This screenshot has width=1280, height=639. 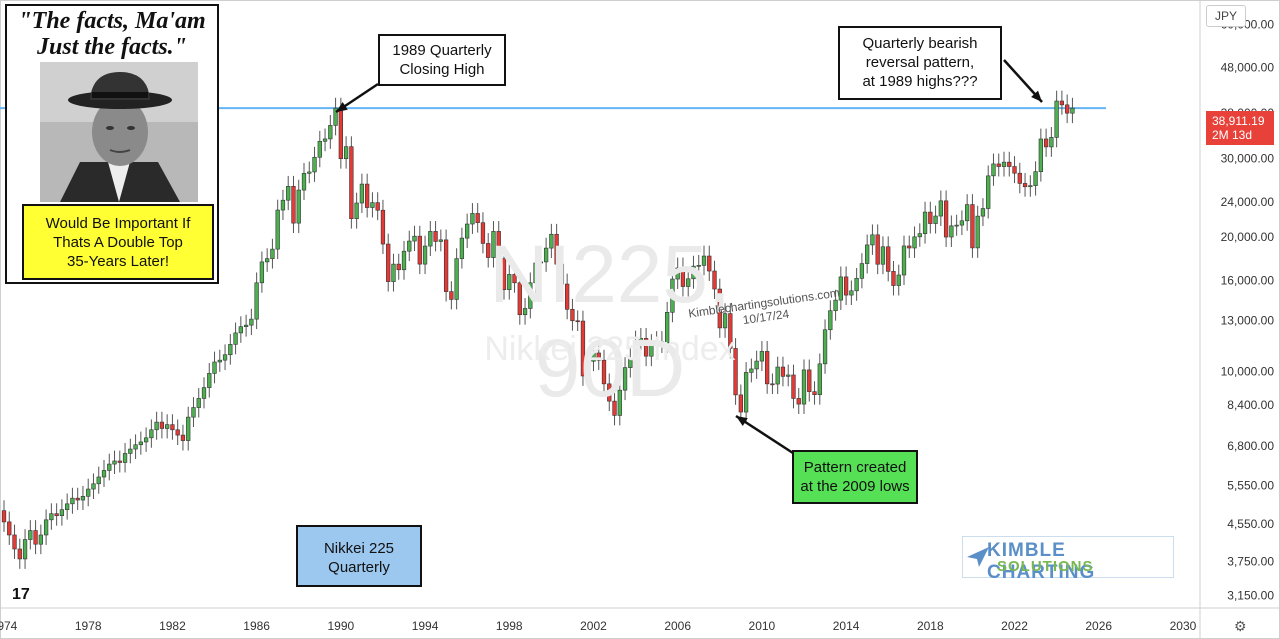 I want to click on x-tick-label: 1990, so click(x=340, y=626).